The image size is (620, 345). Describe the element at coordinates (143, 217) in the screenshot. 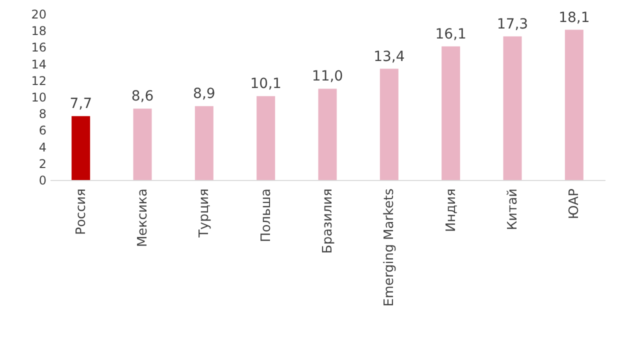

I see `x-tick-label: Мексика` at that location.